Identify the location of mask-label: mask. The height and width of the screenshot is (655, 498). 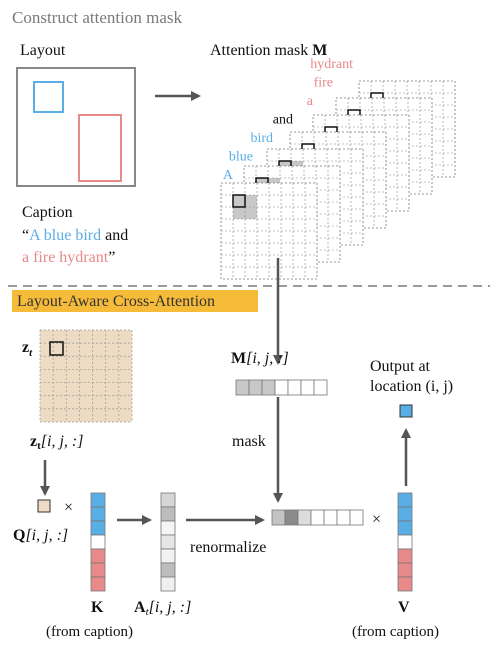
(249, 441).